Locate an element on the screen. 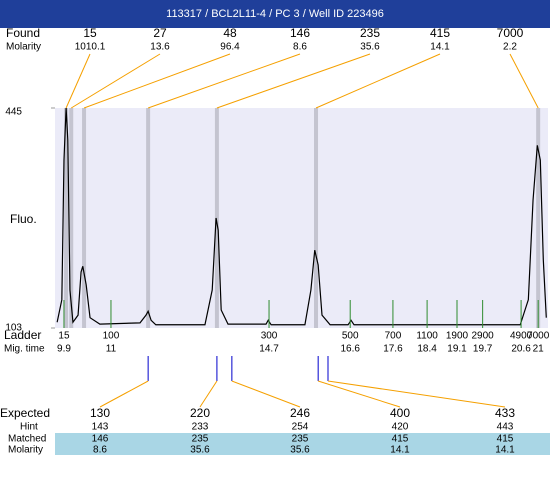  y-tick-label: 103 is located at coordinates (13, 328).